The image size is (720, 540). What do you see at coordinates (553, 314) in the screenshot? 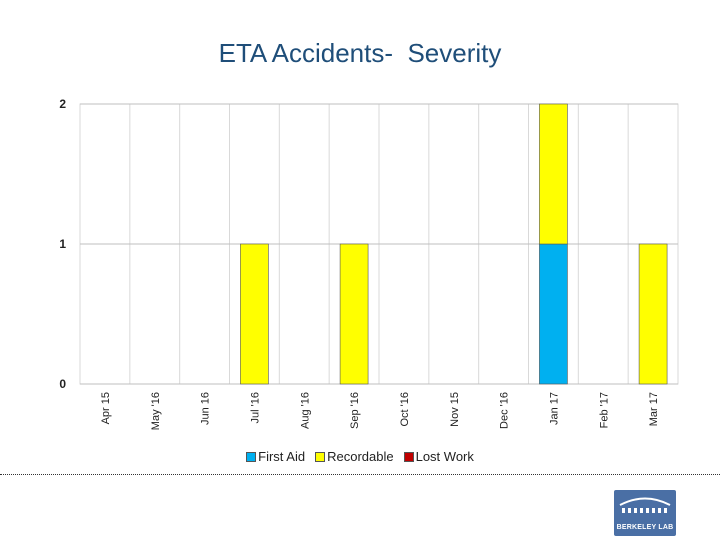
I see `bar-first-aid` at bounding box center [553, 314].